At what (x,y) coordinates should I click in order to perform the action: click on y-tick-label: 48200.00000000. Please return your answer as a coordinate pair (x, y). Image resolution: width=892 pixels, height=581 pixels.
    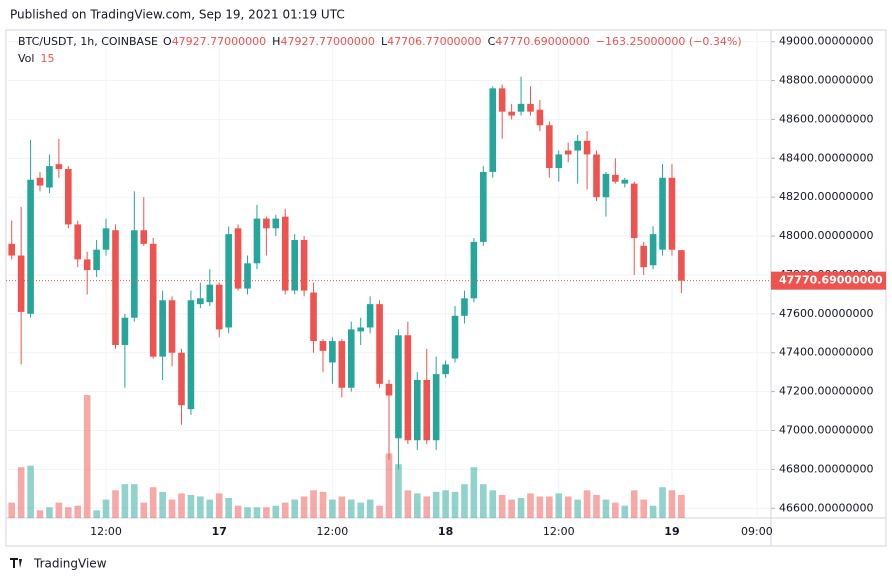
    Looking at the image, I should click on (826, 196).